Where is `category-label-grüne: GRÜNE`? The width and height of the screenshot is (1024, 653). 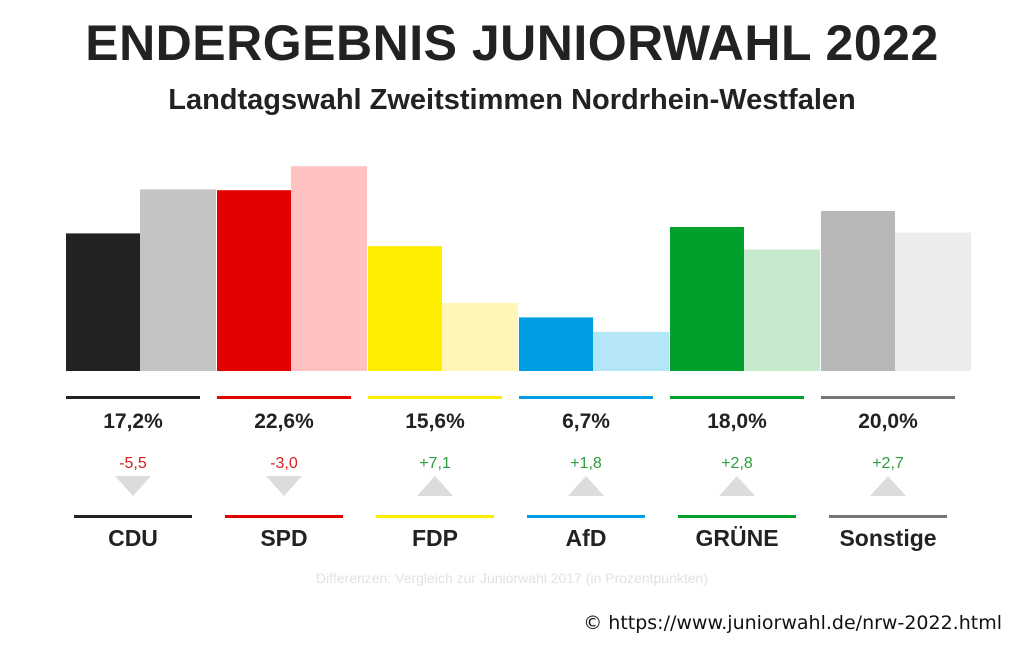 category-label-grüne: GRÜNE is located at coordinates (736, 538).